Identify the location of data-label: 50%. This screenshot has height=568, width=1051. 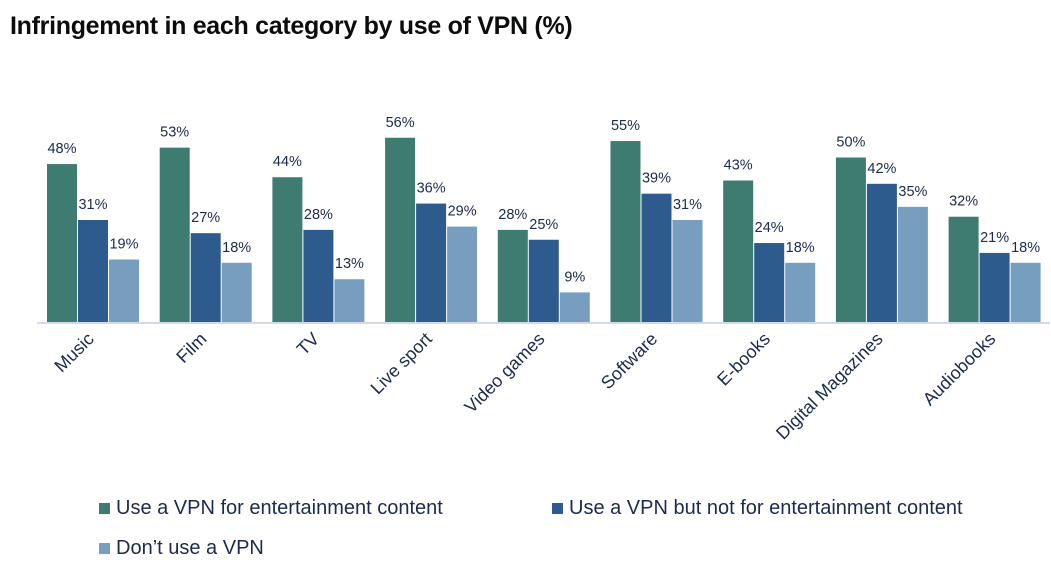
(850, 143).